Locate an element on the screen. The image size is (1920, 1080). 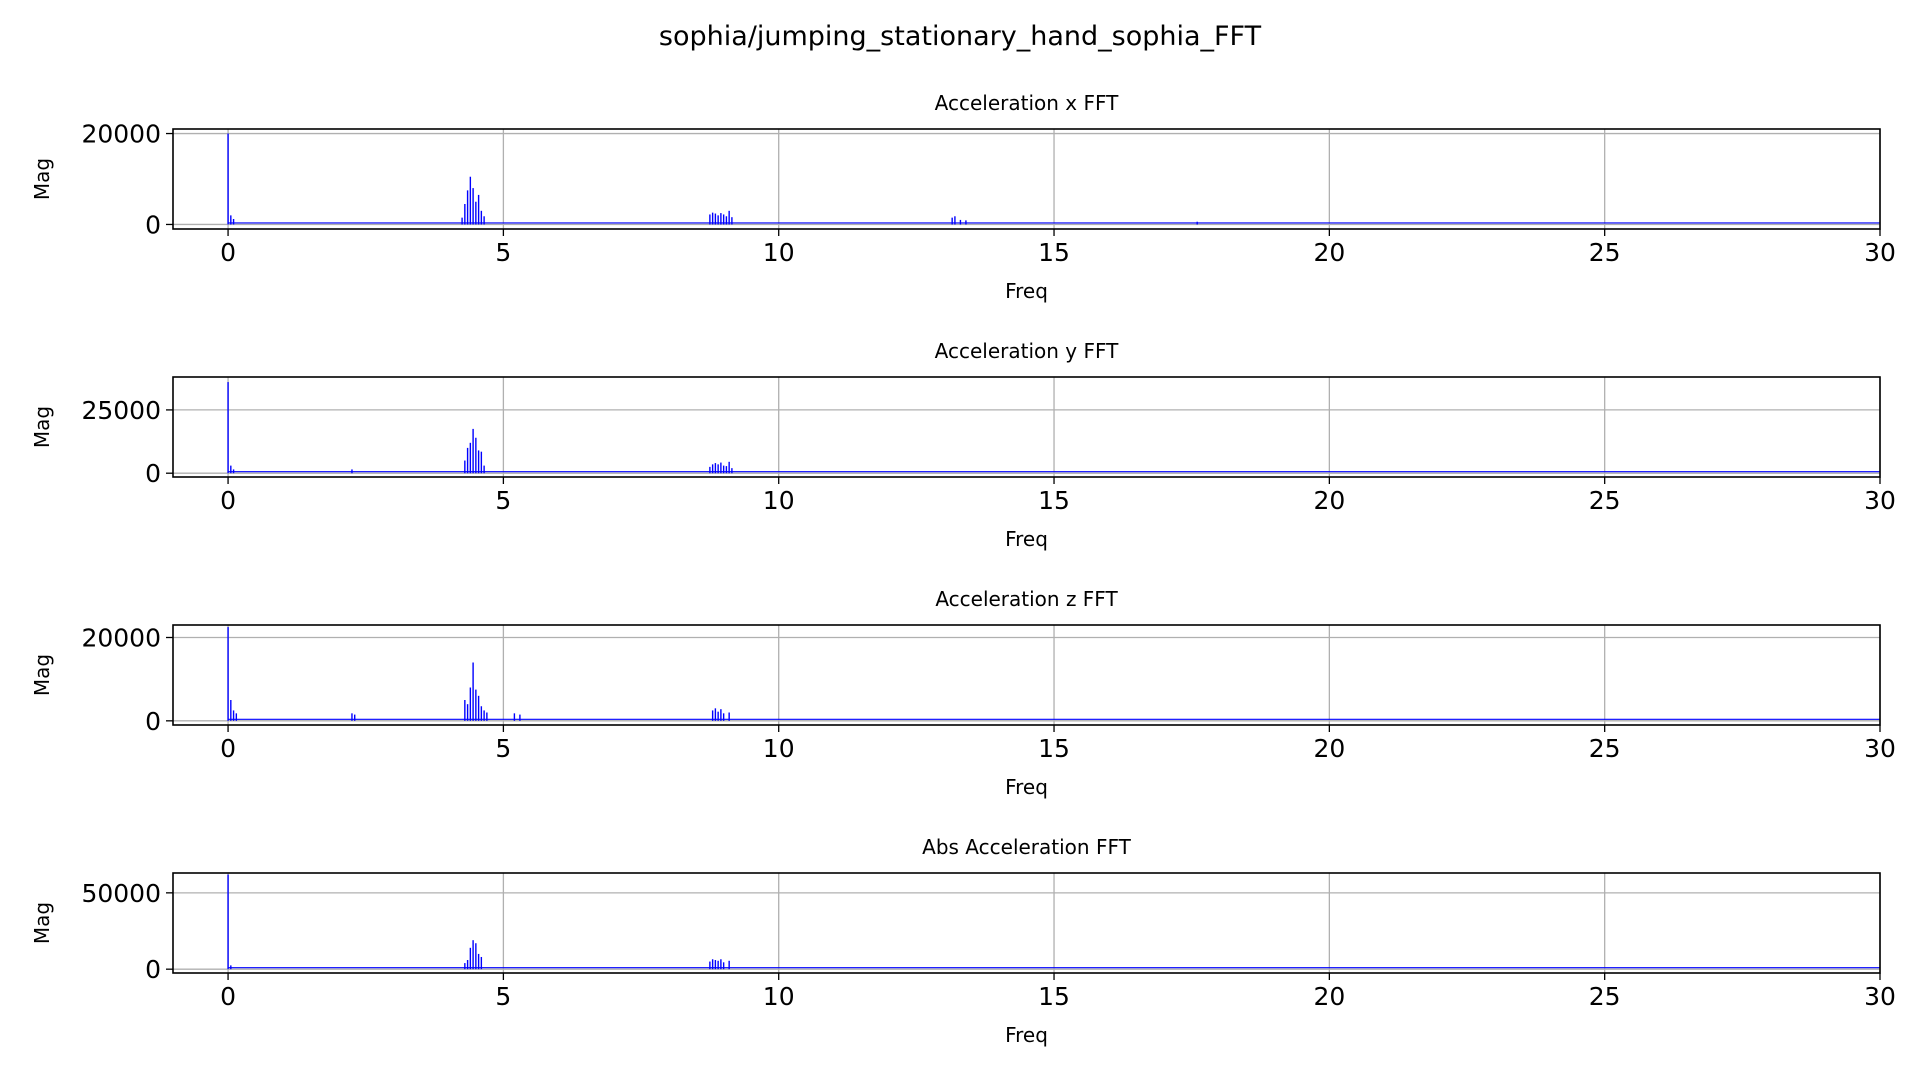
subplot-title: Abs Acceleration FFT is located at coordinates (1026, 847).